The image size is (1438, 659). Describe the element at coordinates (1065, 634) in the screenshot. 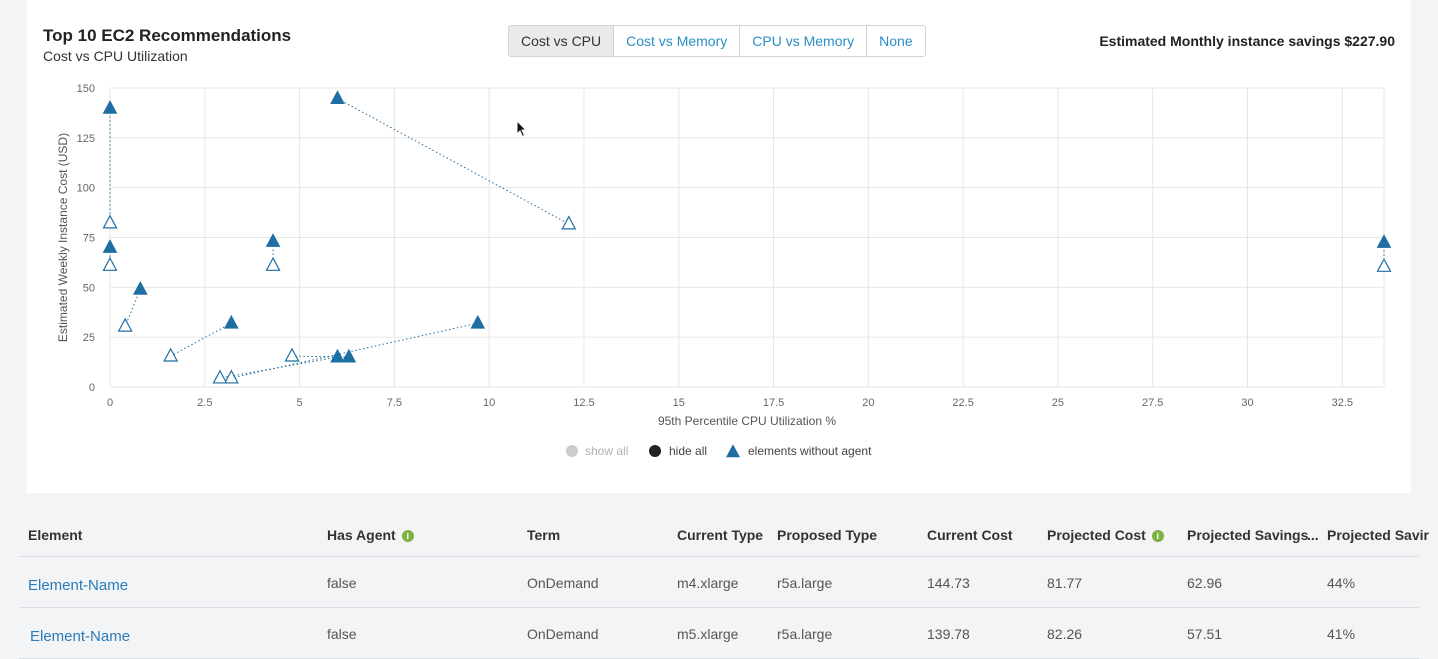

I see `cell-projected-cost: 82.26` at that location.